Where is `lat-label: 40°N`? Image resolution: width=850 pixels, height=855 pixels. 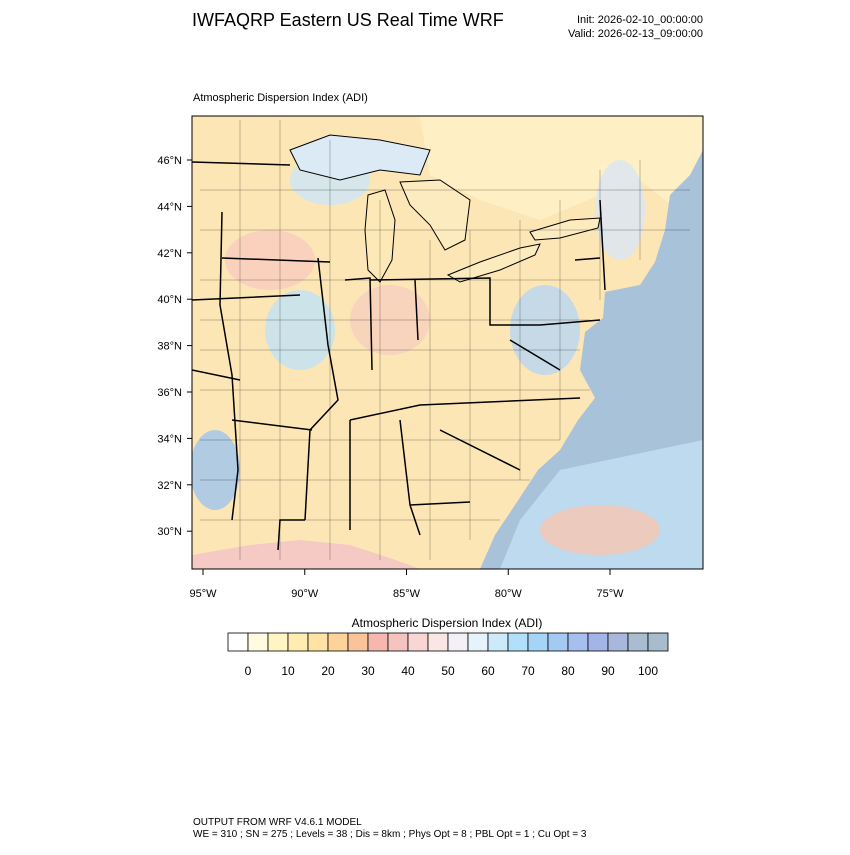 lat-label: 40°N is located at coordinates (169, 300).